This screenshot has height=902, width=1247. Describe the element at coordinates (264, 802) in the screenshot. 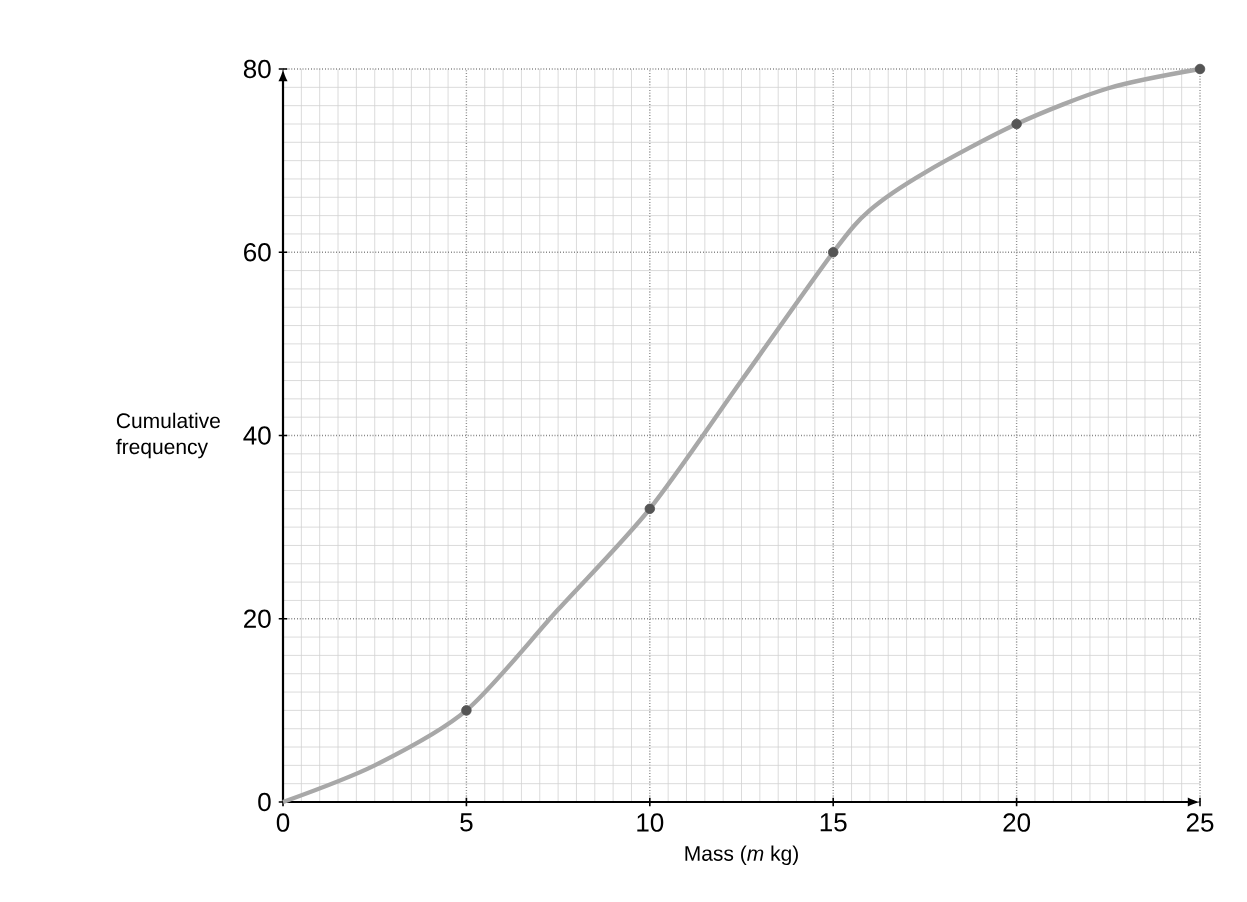

I see `y-tick-label: 0` at that location.